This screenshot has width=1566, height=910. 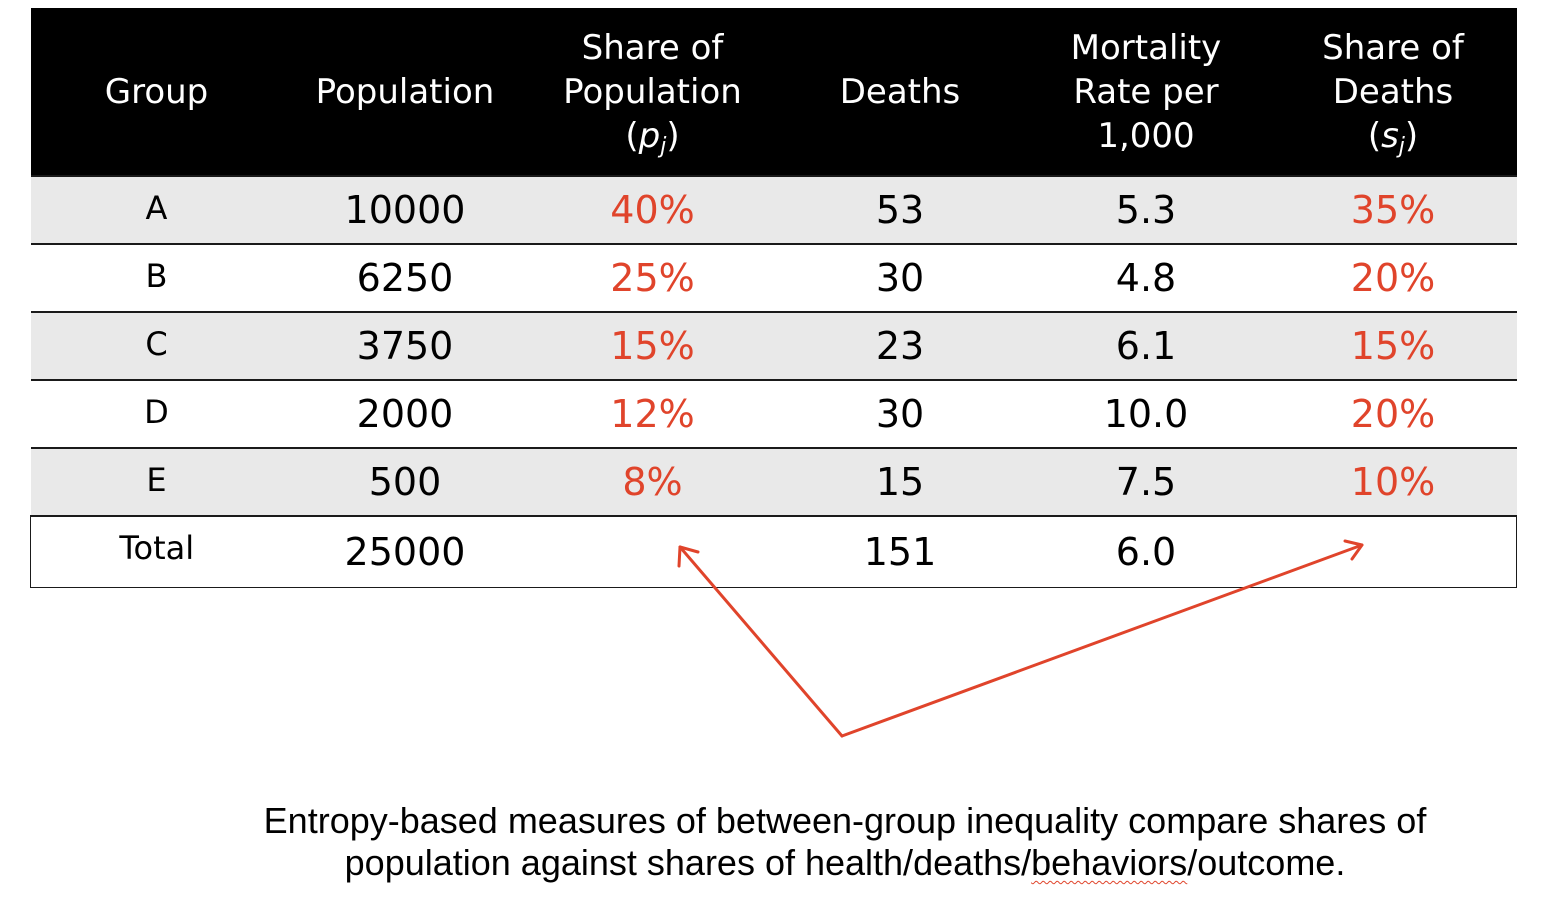 I want to click on cell-share-pop: 8%, so click(x=652, y=481).